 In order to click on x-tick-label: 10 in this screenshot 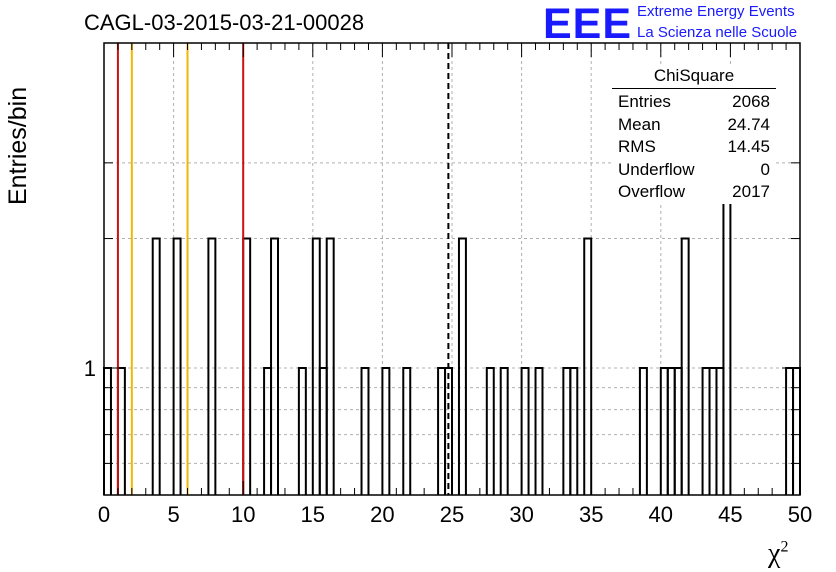, I will do `click(243, 514)`.